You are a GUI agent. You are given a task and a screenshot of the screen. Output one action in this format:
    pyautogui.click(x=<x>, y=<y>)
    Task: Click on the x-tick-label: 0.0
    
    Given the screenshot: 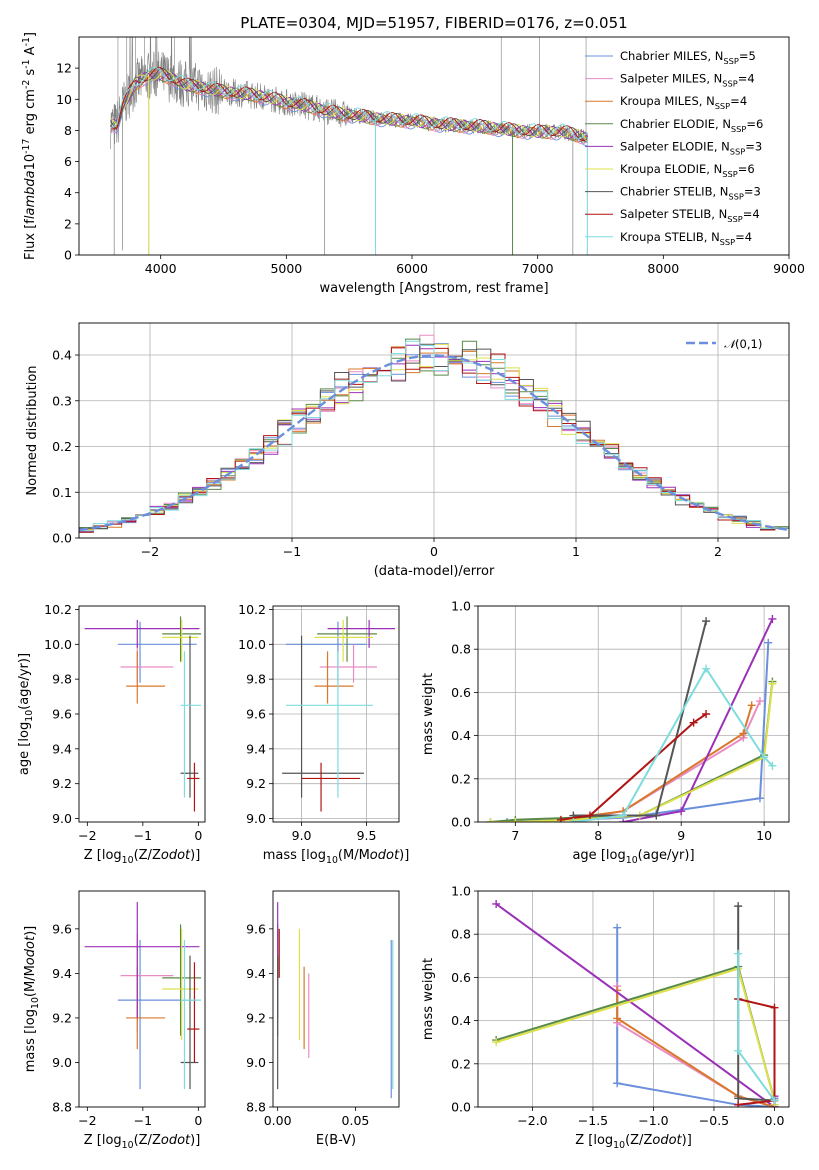 What is the action you would take?
    pyautogui.click(x=775, y=1120)
    